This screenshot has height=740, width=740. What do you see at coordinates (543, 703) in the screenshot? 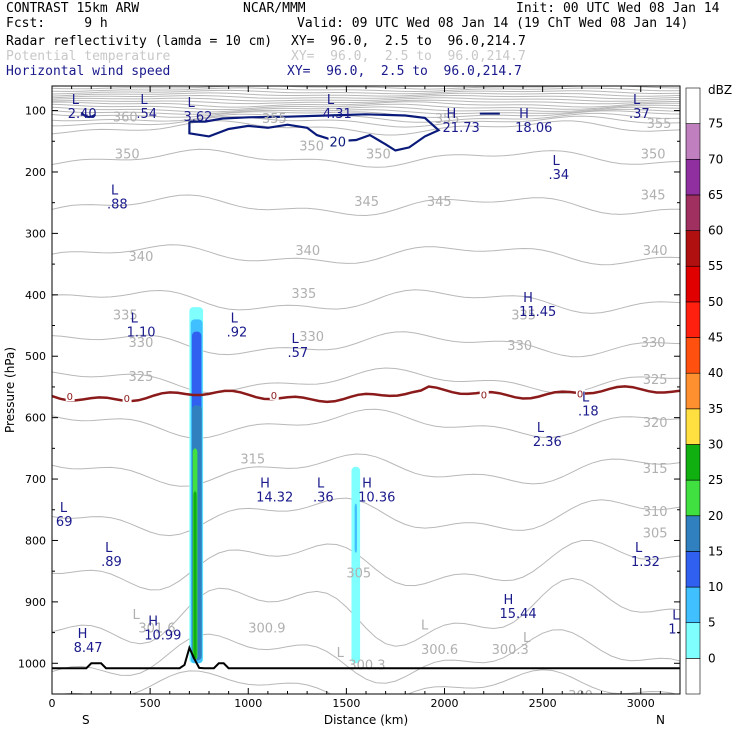
I see `x-tick-label: 2500` at bounding box center [543, 703].